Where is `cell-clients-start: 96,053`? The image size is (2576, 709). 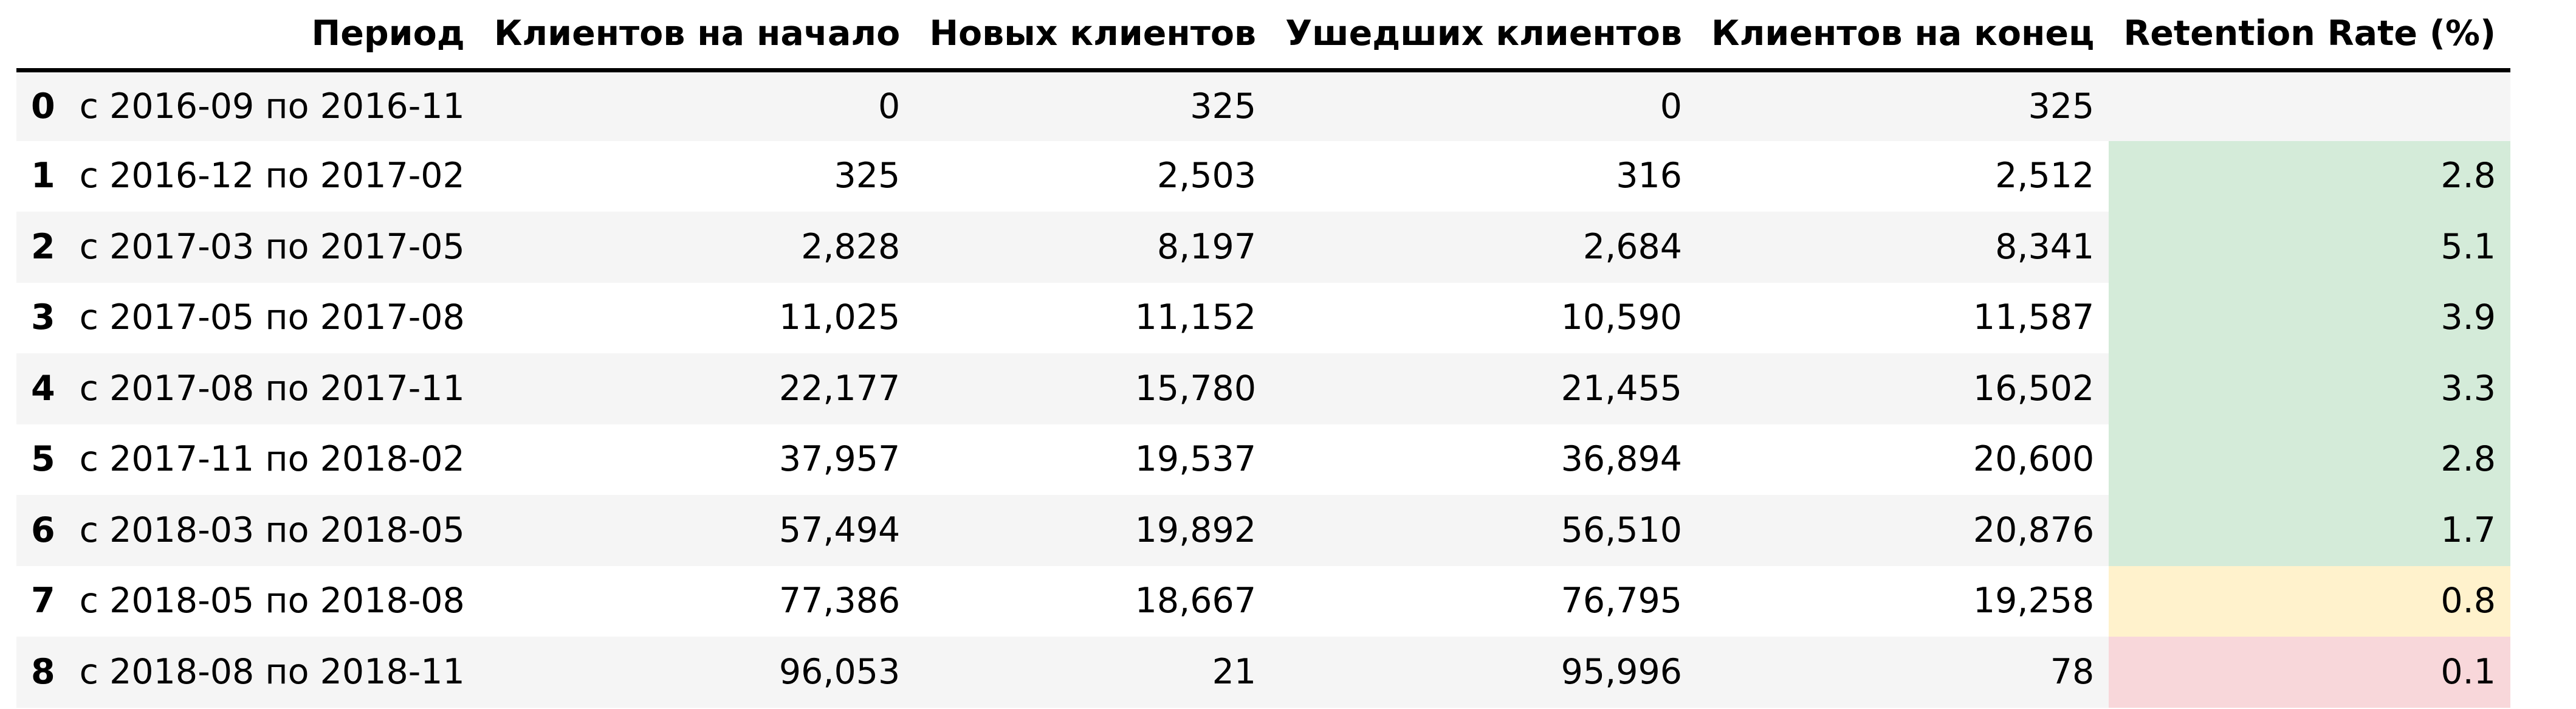 cell-clients-start: 96,053 is located at coordinates (839, 672).